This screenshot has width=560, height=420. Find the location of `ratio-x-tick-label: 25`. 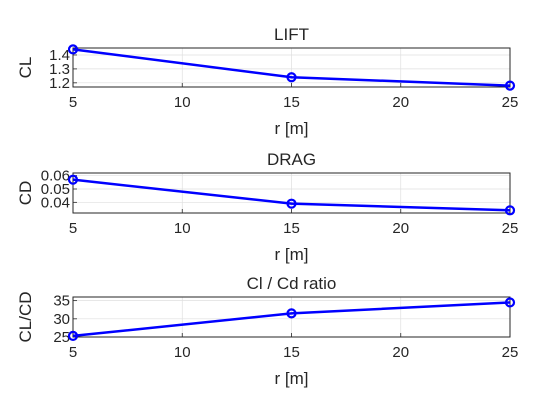

ratio-x-tick-label: 25 is located at coordinates (510, 352).